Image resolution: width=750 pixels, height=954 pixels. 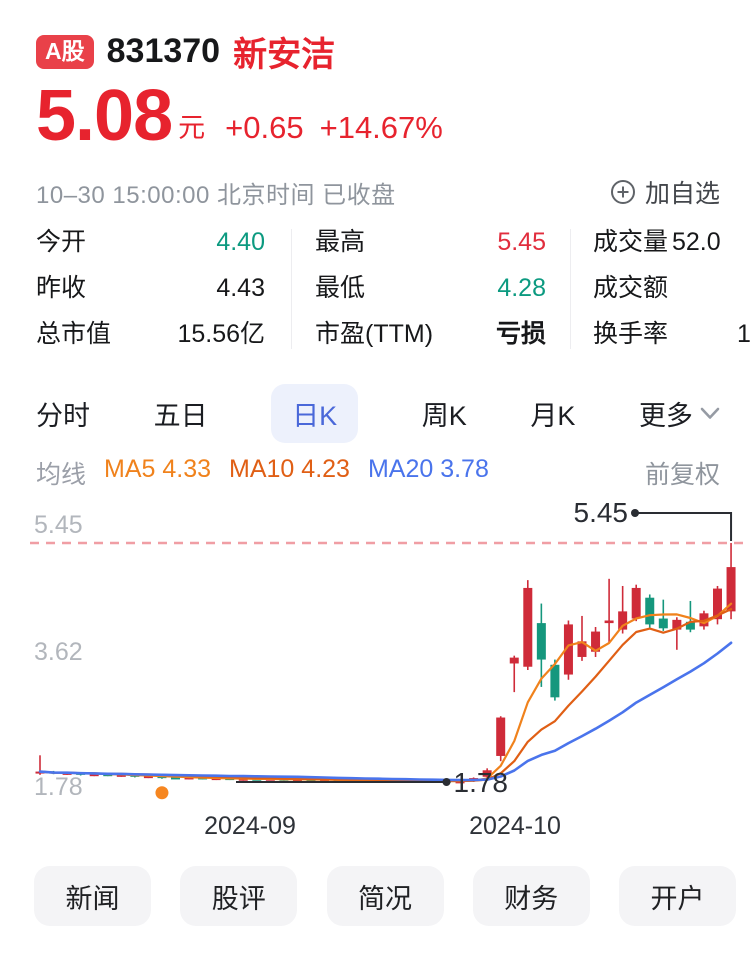 What do you see at coordinates (63, 413) in the screenshot?
I see `tab-minute: 分时` at bounding box center [63, 413].